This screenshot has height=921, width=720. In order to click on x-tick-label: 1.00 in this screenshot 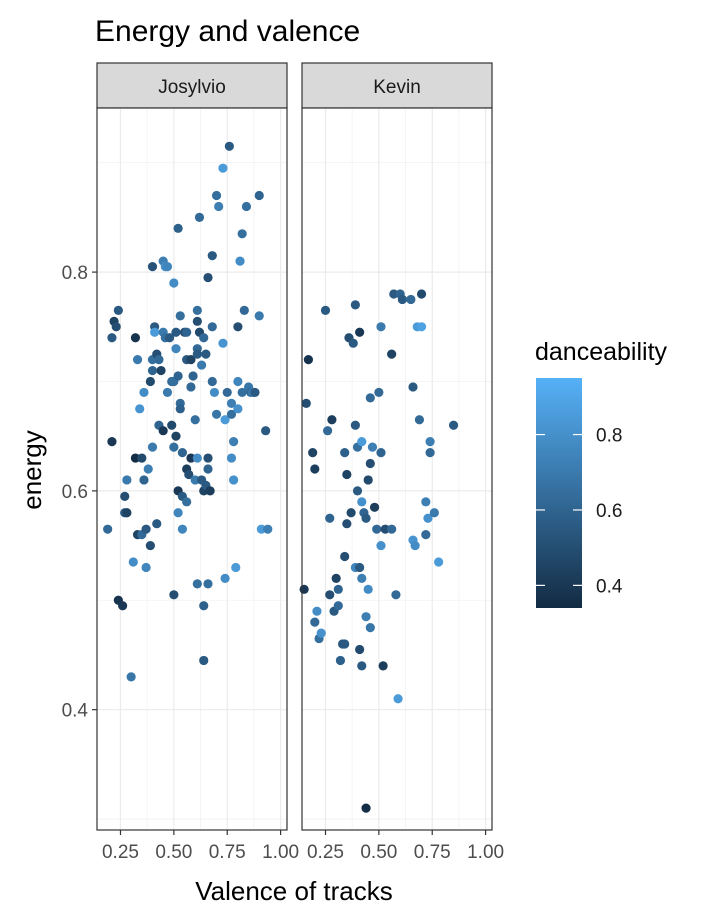, I will do `click(485, 852)`.